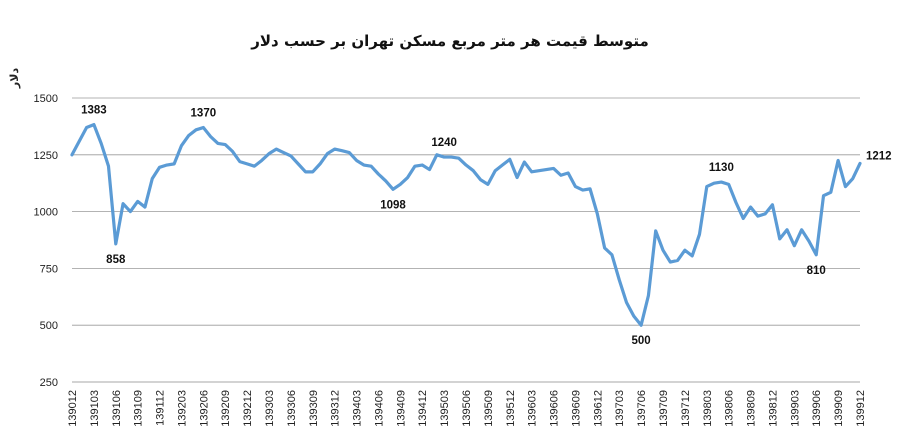 This screenshot has width=900, height=444. What do you see at coordinates (161, 408) in the screenshot?
I see `x-tick-label: 139112` at bounding box center [161, 408].